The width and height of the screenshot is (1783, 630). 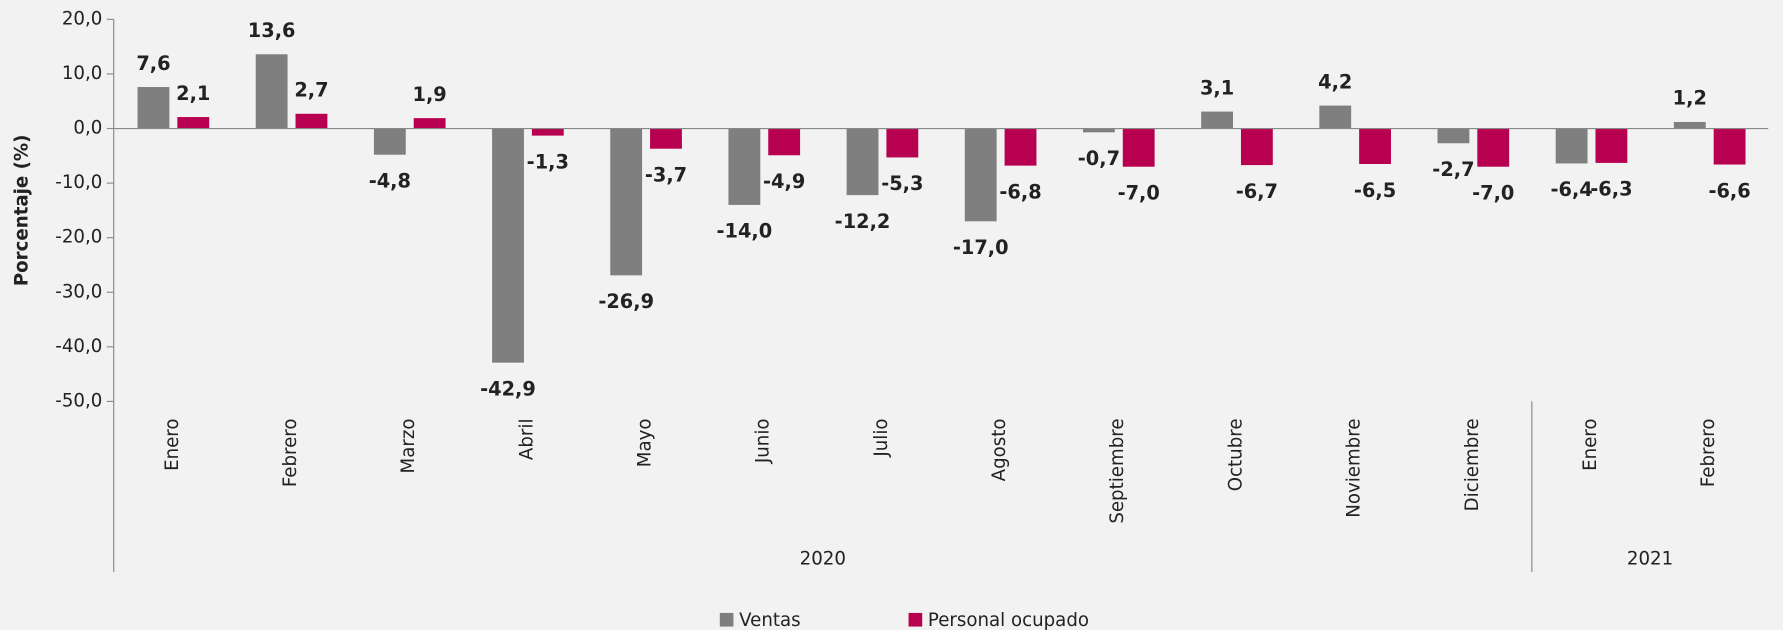 I want to click on value-label: -42,9, so click(x=508, y=388).